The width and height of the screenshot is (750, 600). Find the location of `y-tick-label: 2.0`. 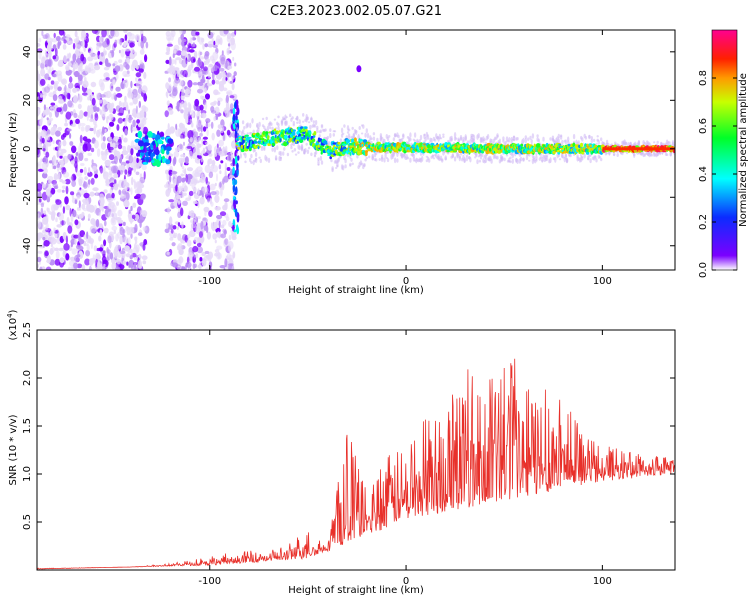

y-tick-label: 2.0 is located at coordinates (27, 378).